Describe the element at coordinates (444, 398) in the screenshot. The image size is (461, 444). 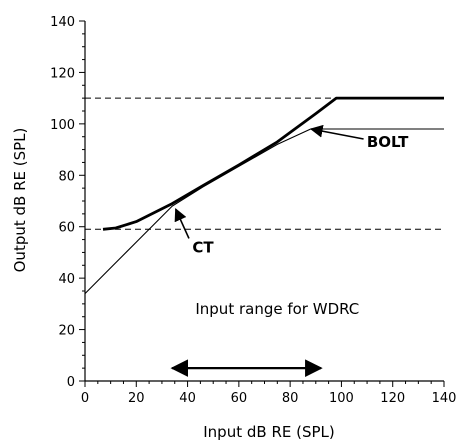
I see `x-tick-label: 140` at that location.